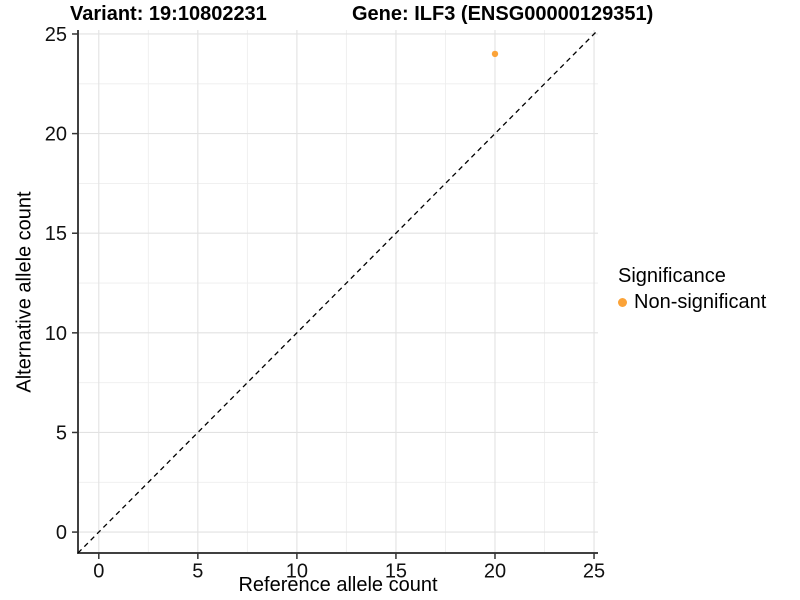 The image size is (800, 600). I want to click on y-tick-label: 15, so click(56, 234).